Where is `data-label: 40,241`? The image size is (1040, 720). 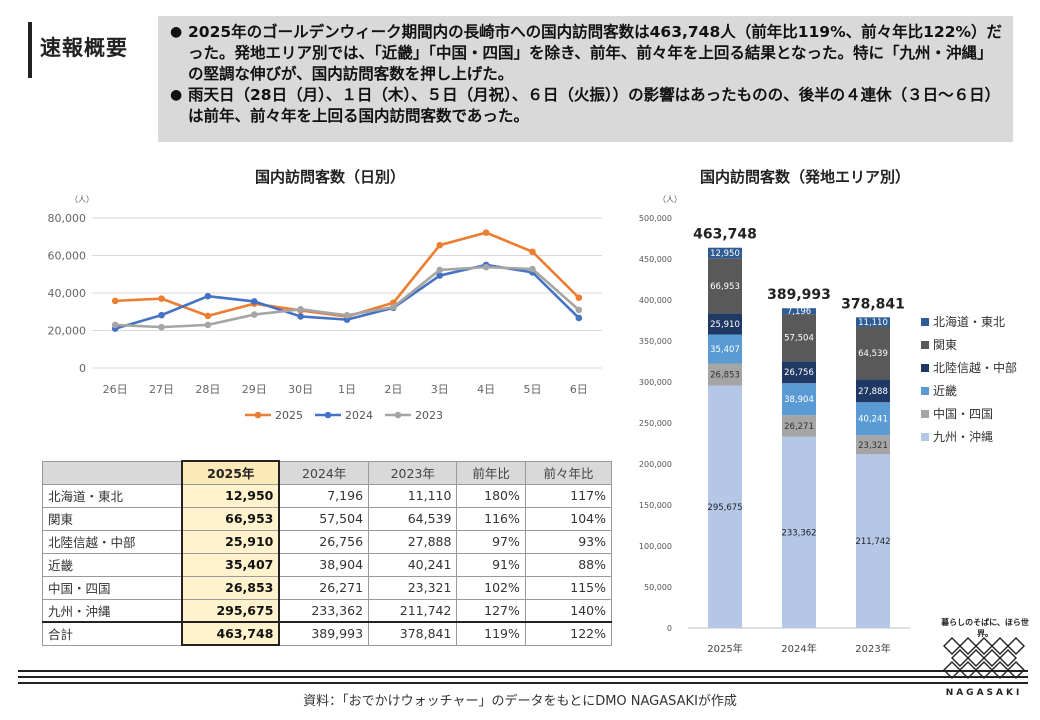 data-label: 40,241 is located at coordinates (873, 420).